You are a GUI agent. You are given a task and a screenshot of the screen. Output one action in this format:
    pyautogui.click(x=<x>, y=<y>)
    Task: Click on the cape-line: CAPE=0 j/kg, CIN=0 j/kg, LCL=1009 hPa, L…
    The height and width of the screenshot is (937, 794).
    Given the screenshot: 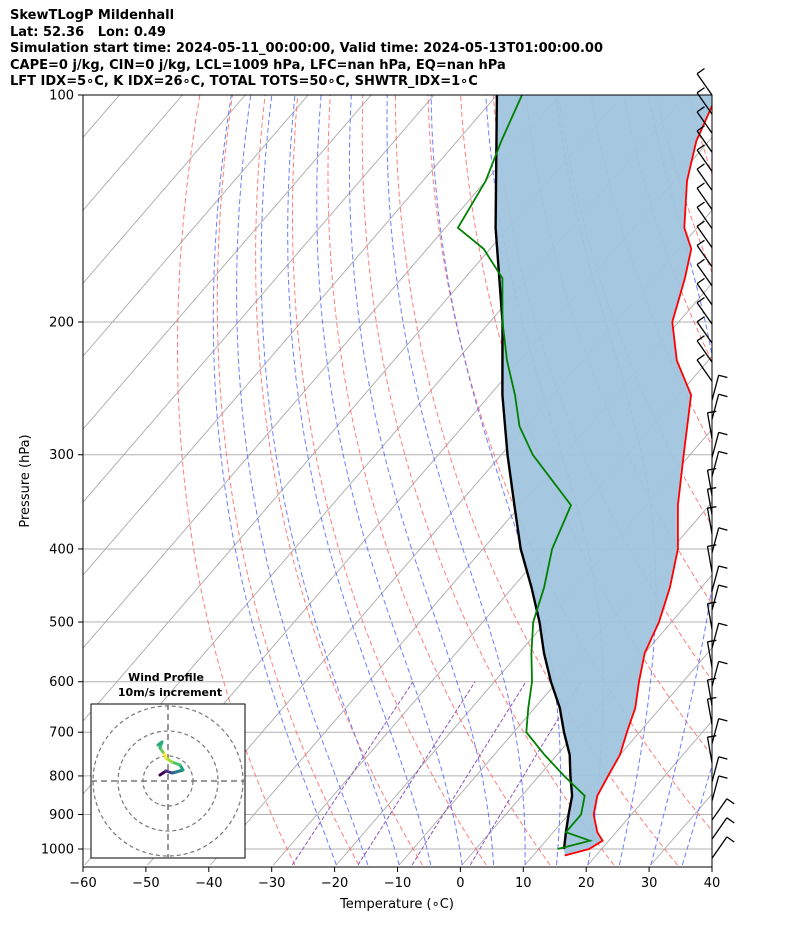 What is the action you would take?
    pyautogui.click(x=258, y=65)
    